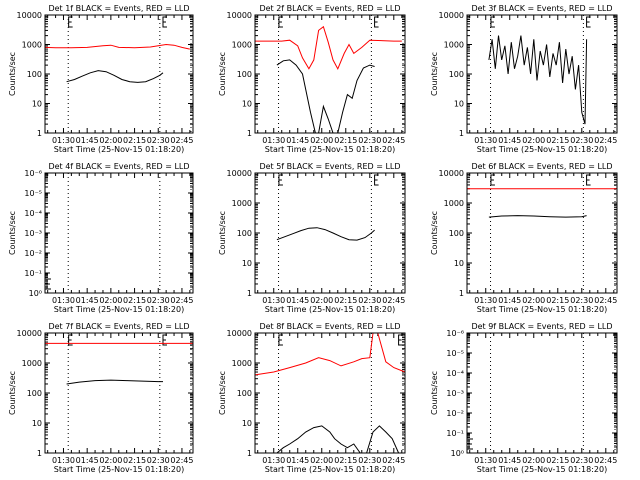 This screenshot has height=480, width=640. Describe the element at coordinates (118, 8) in the screenshot. I see `panel-title: Det 1f BLACK = Events, RED = LLD` at that location.